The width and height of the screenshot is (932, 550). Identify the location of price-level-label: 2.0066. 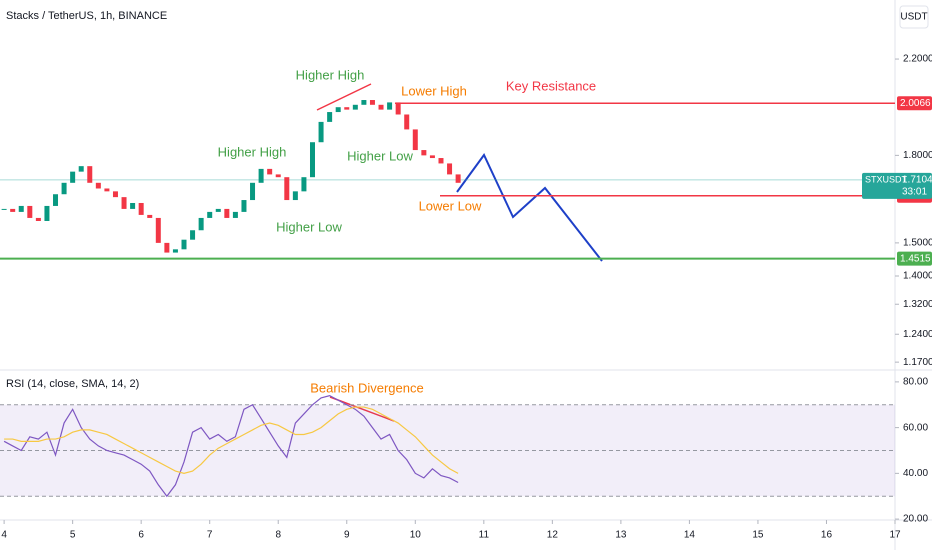
(915, 103).